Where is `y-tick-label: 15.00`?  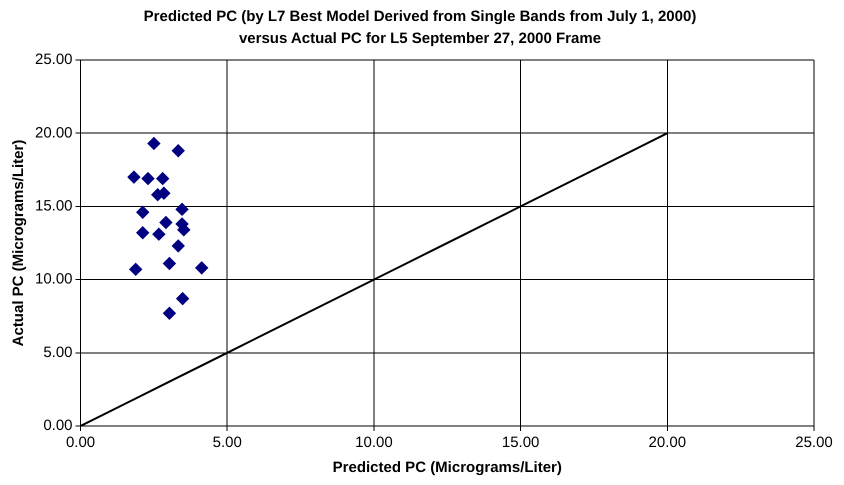 y-tick-label: 15.00 is located at coordinates (53, 206).